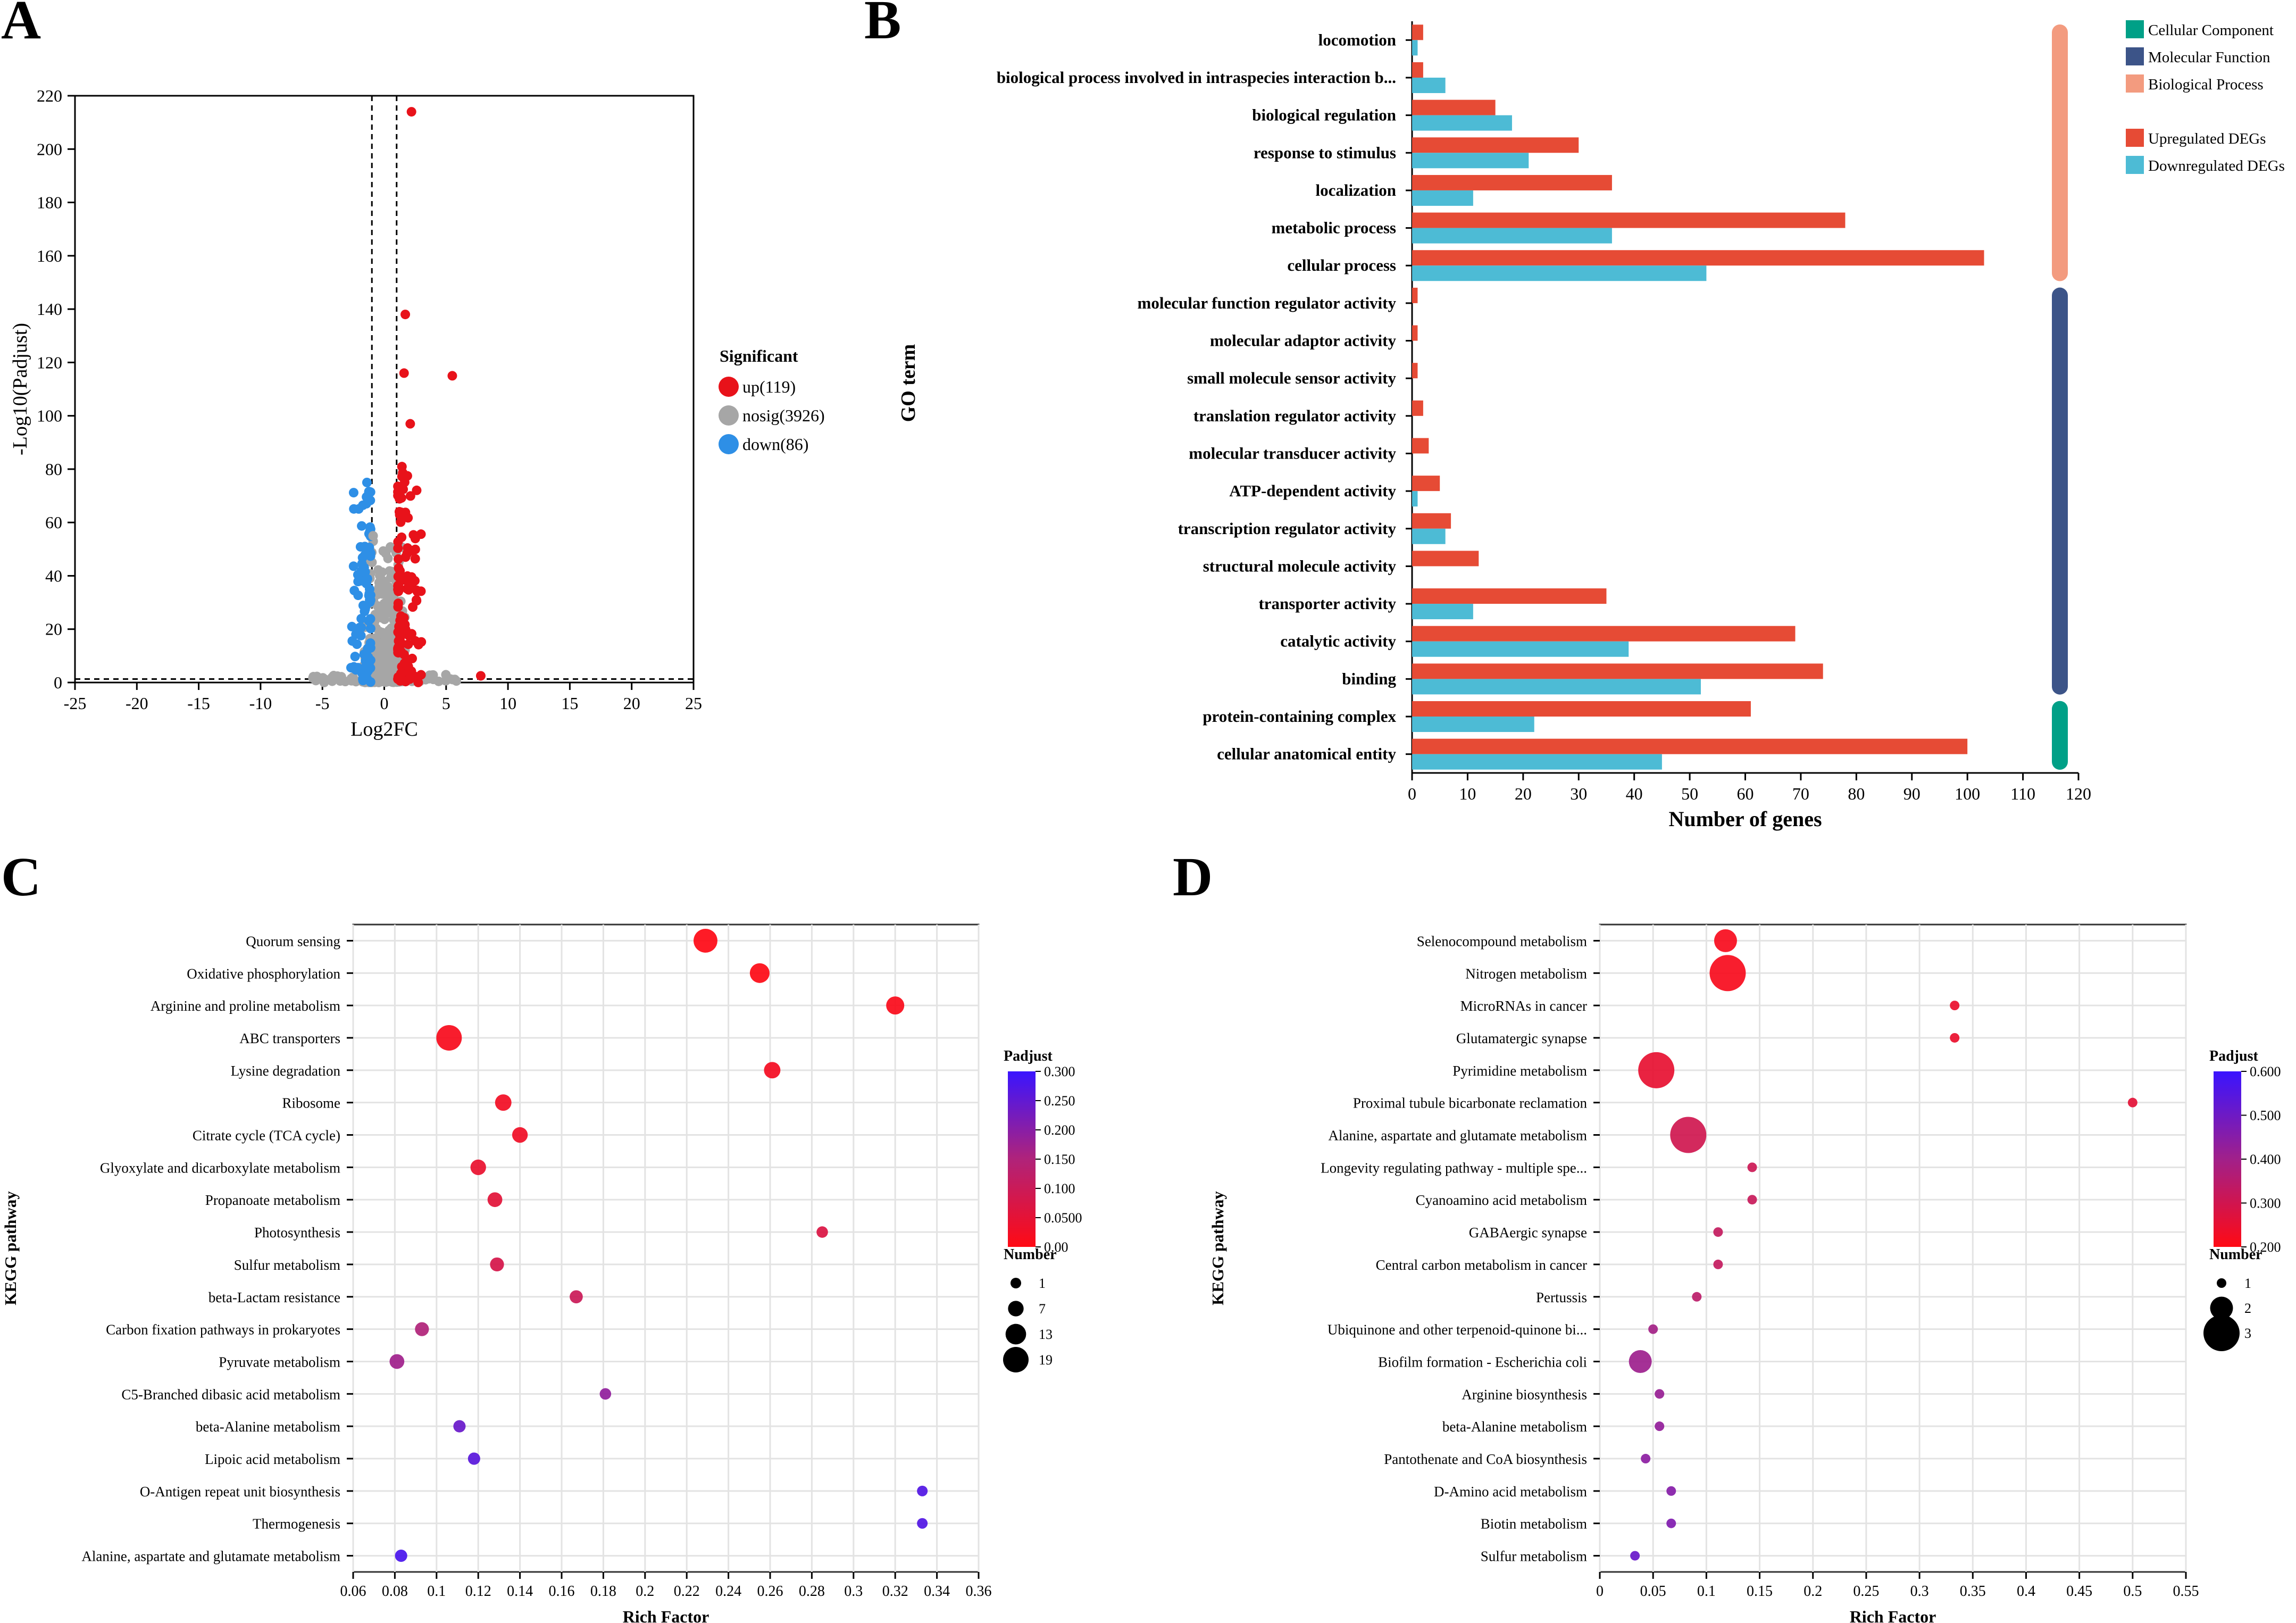  What do you see at coordinates (1299, 716) in the screenshot?
I see `go-term-label: protein-containing complex` at bounding box center [1299, 716].